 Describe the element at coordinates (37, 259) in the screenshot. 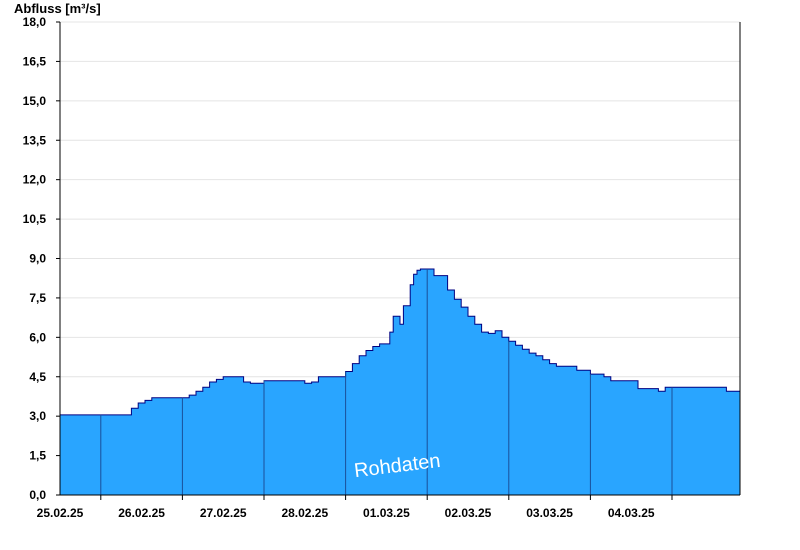

I see `y-tick-label: 9,0` at that location.